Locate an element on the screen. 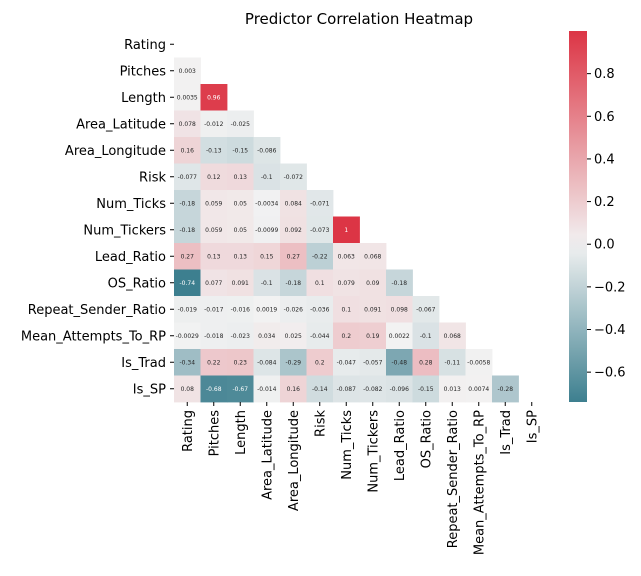 Image resolution: width=641 pixels, height=576 pixels. cell-value-label: 0.0035 is located at coordinates (187, 97).